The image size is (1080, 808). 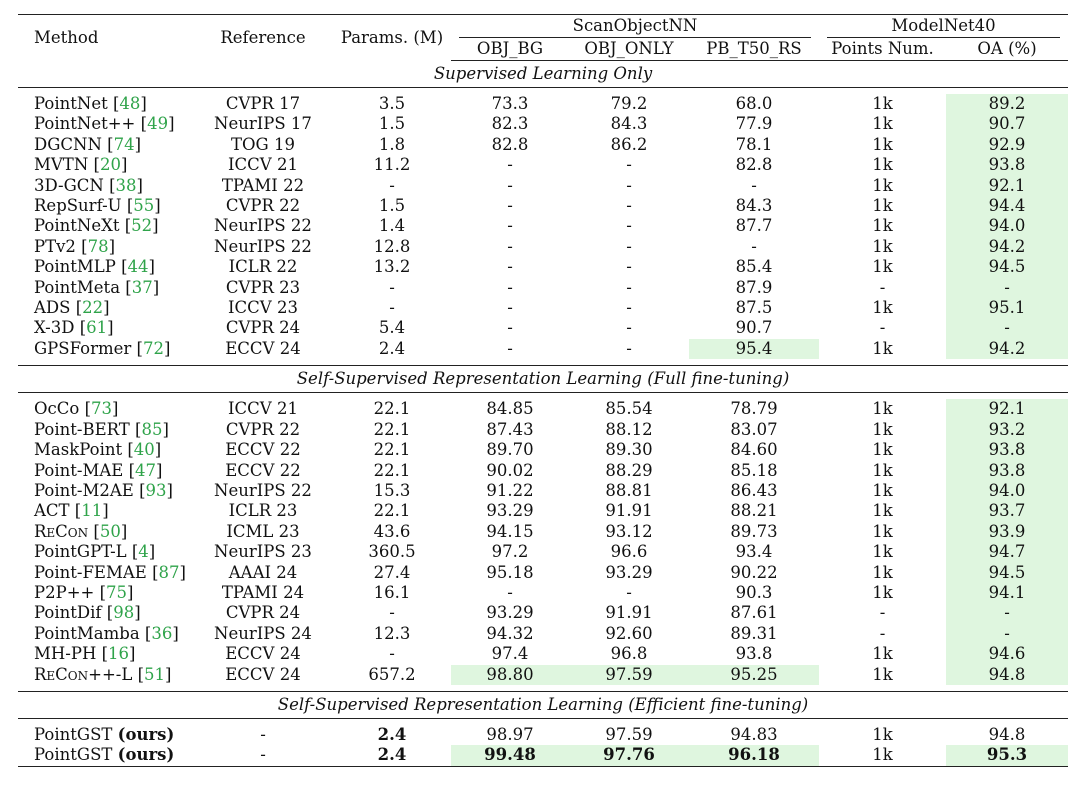 I want to click on oa-cell: 94.1, so click(x=1007, y=593).